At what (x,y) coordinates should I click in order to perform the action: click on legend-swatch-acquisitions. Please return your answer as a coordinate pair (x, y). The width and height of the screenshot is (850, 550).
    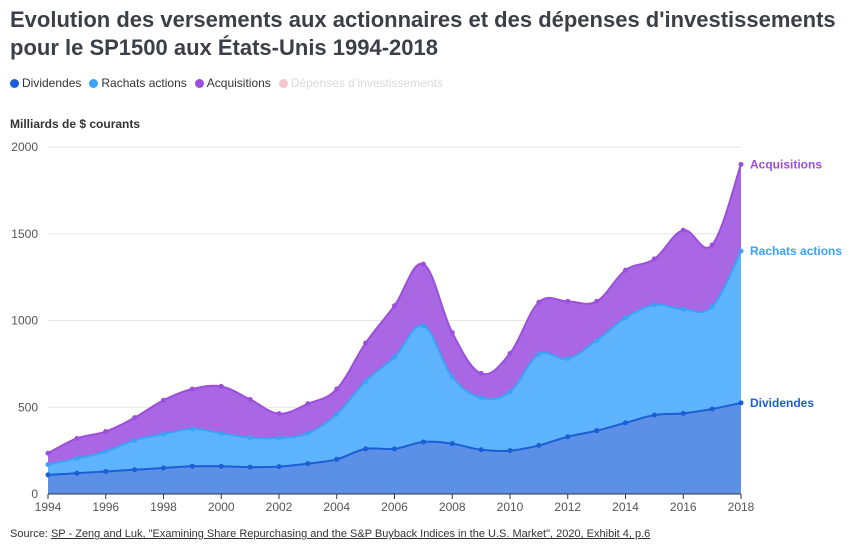
    Looking at the image, I should click on (199, 83).